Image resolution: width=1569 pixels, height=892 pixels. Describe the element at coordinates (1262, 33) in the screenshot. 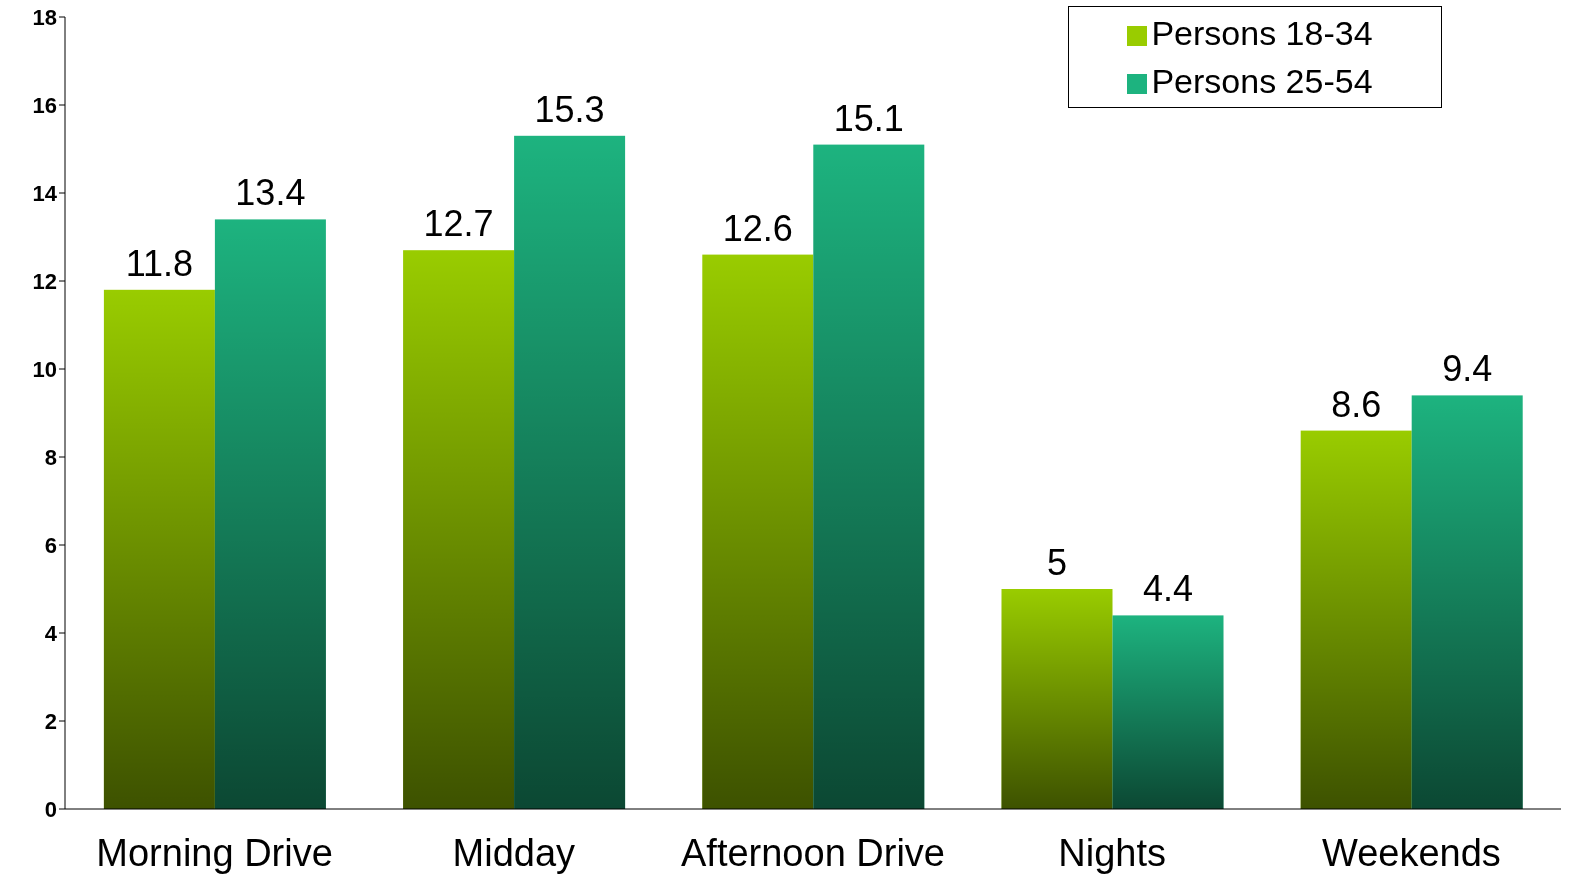

I see `legend-label: Persons 18-34` at that location.